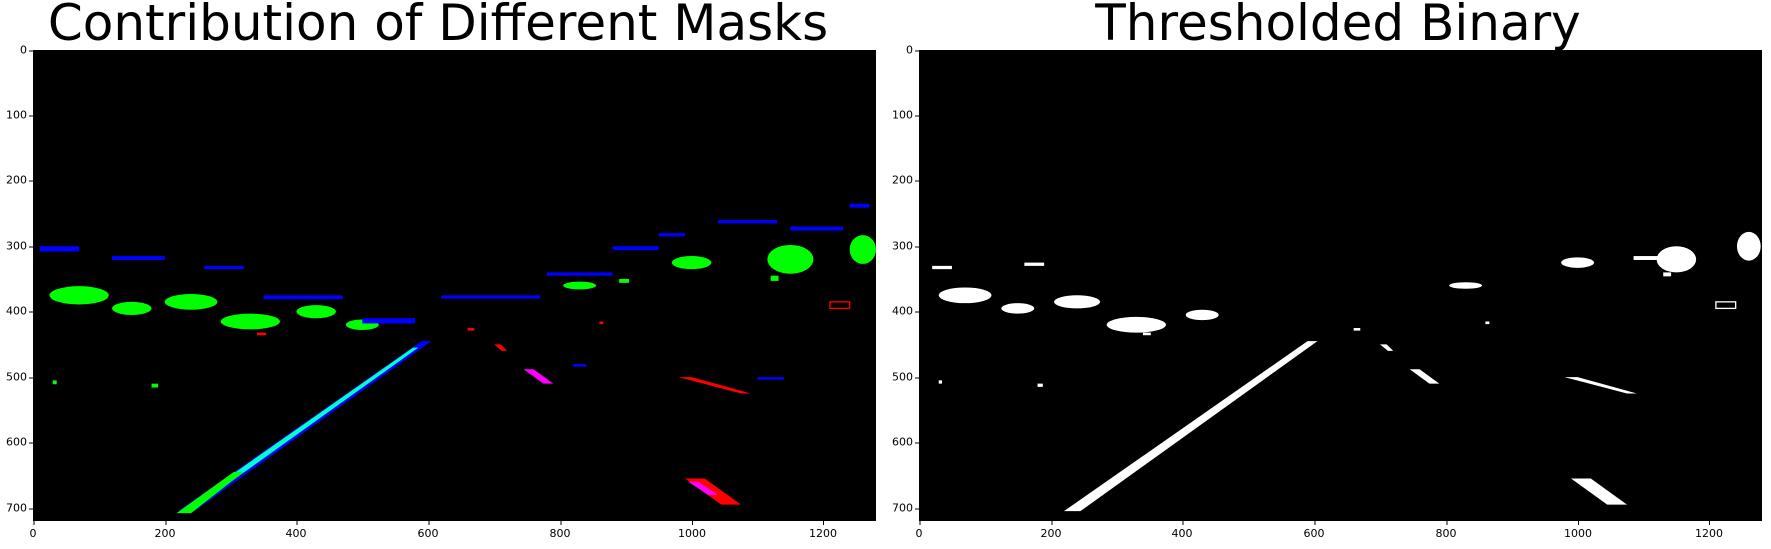  I want to click on right-ytick: 700, so click(905, 508).